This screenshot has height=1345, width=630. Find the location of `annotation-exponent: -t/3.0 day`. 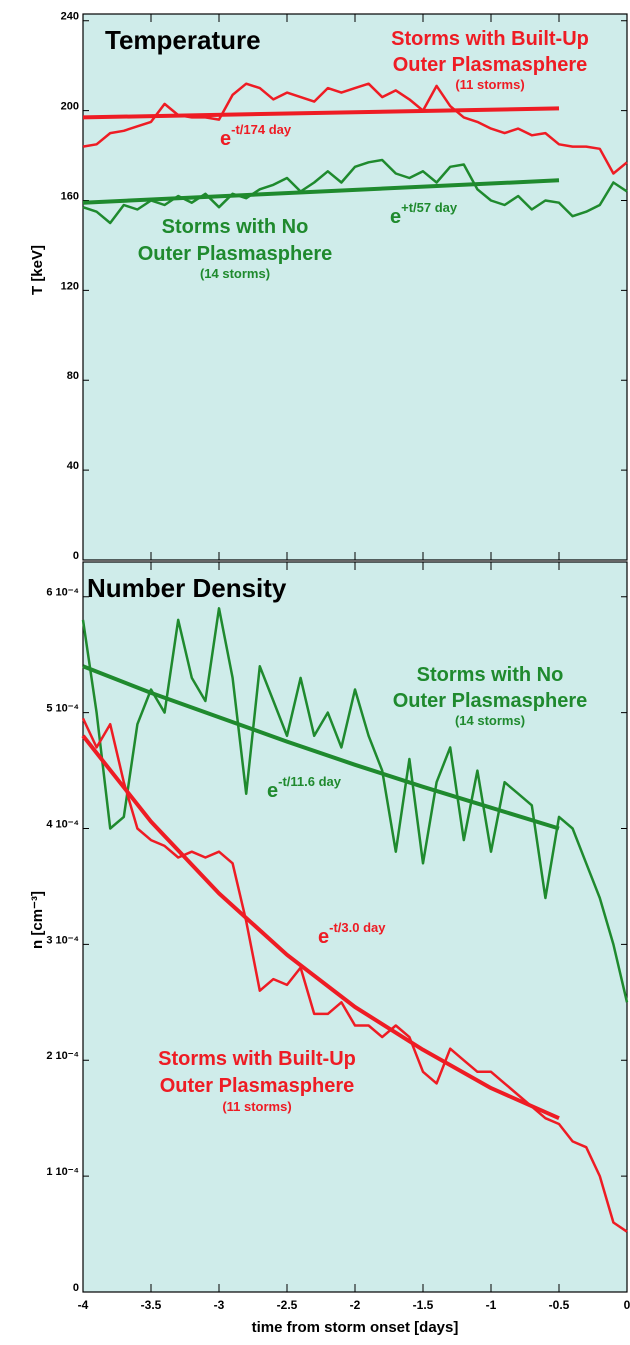

annotation-exponent: -t/3.0 day is located at coordinates (357, 927).